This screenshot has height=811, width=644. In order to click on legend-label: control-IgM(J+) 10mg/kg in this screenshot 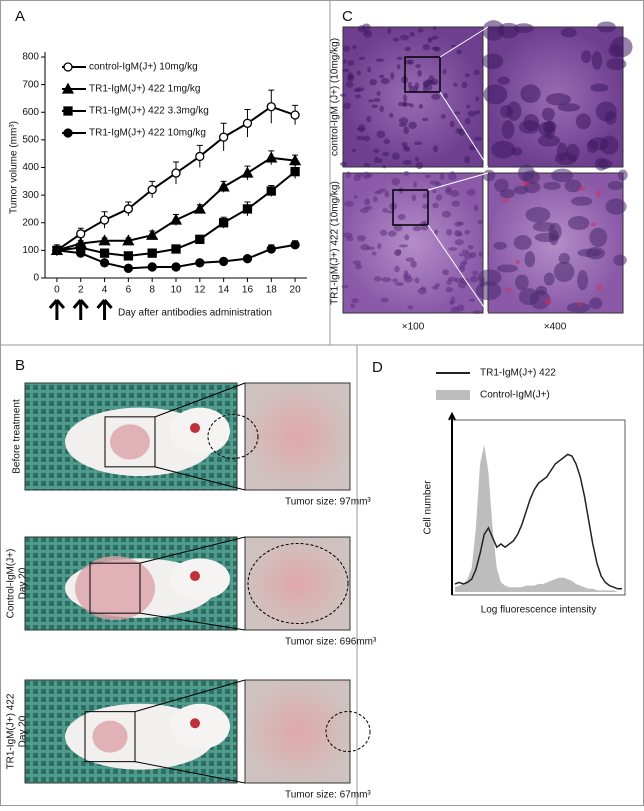, I will do `click(143, 67)`.